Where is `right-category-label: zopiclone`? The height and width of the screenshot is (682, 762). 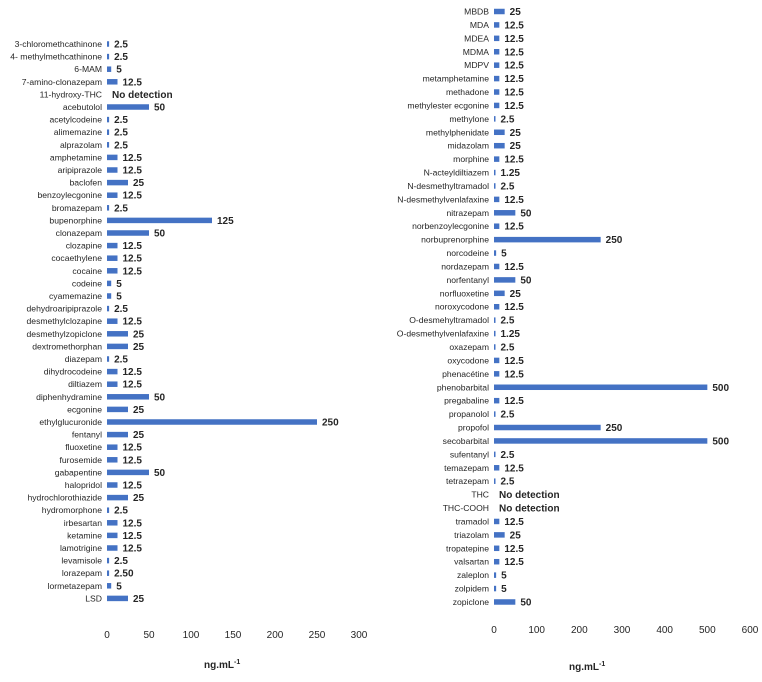 right-category-label: zopiclone is located at coordinates (471, 602).